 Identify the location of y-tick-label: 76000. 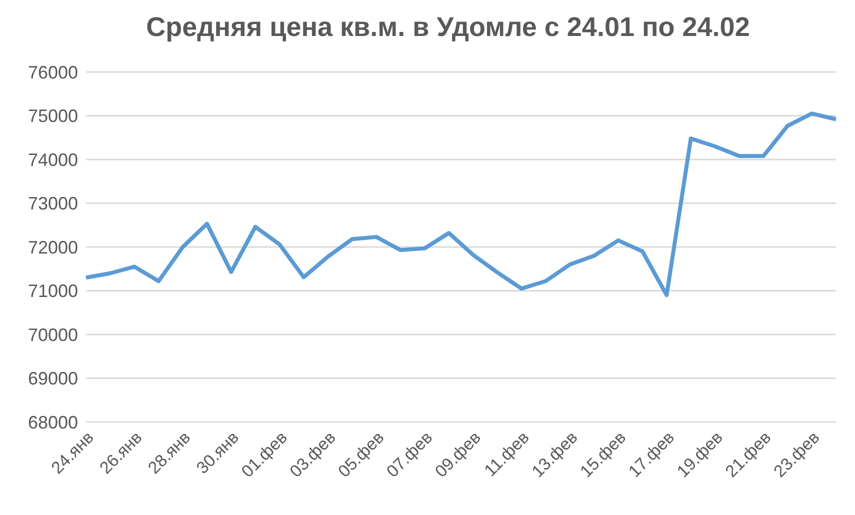
(53, 72).